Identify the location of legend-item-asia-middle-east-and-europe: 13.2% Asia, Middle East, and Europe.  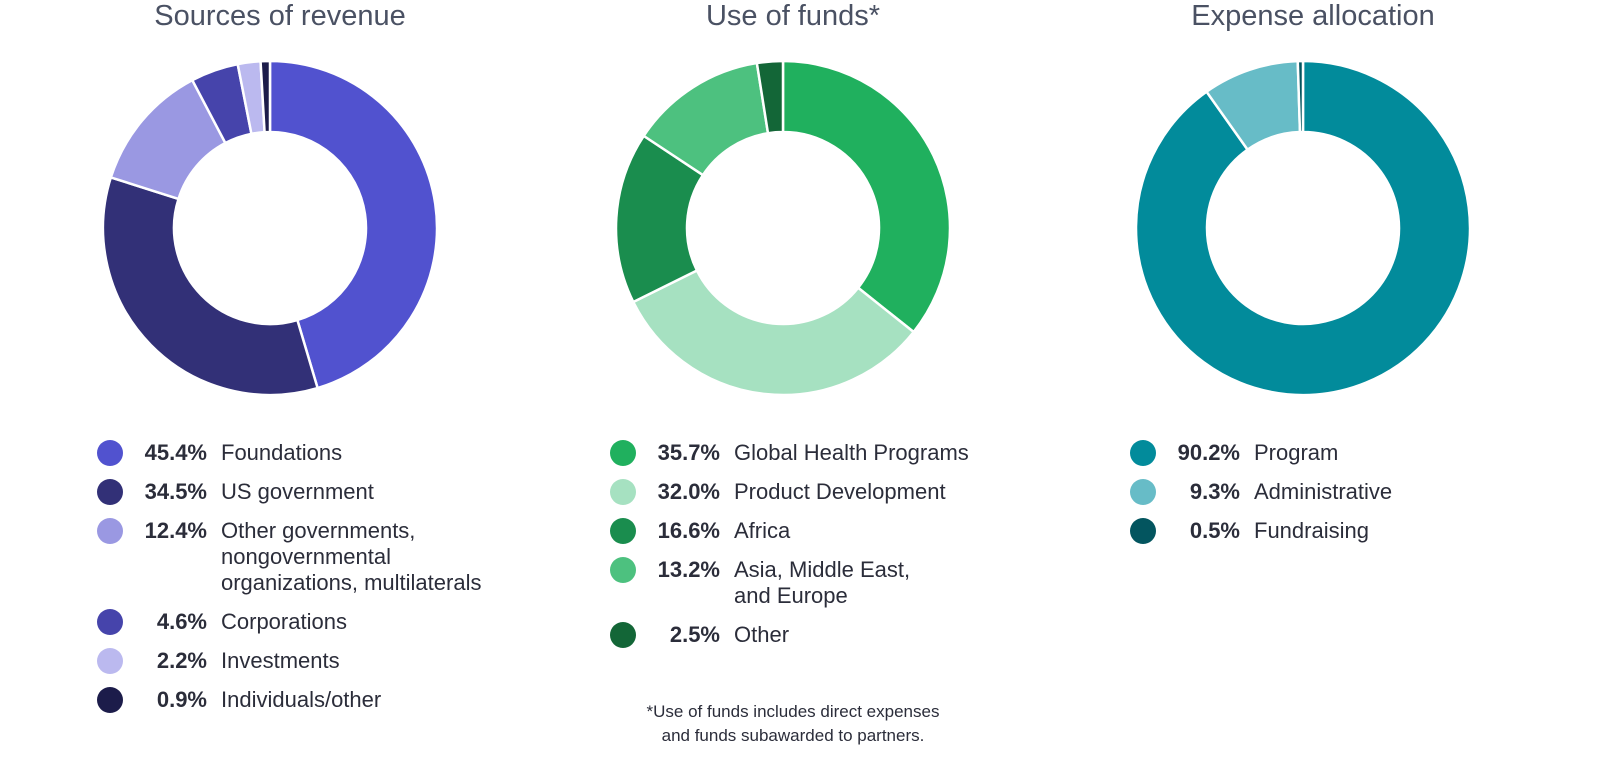
(835, 583).